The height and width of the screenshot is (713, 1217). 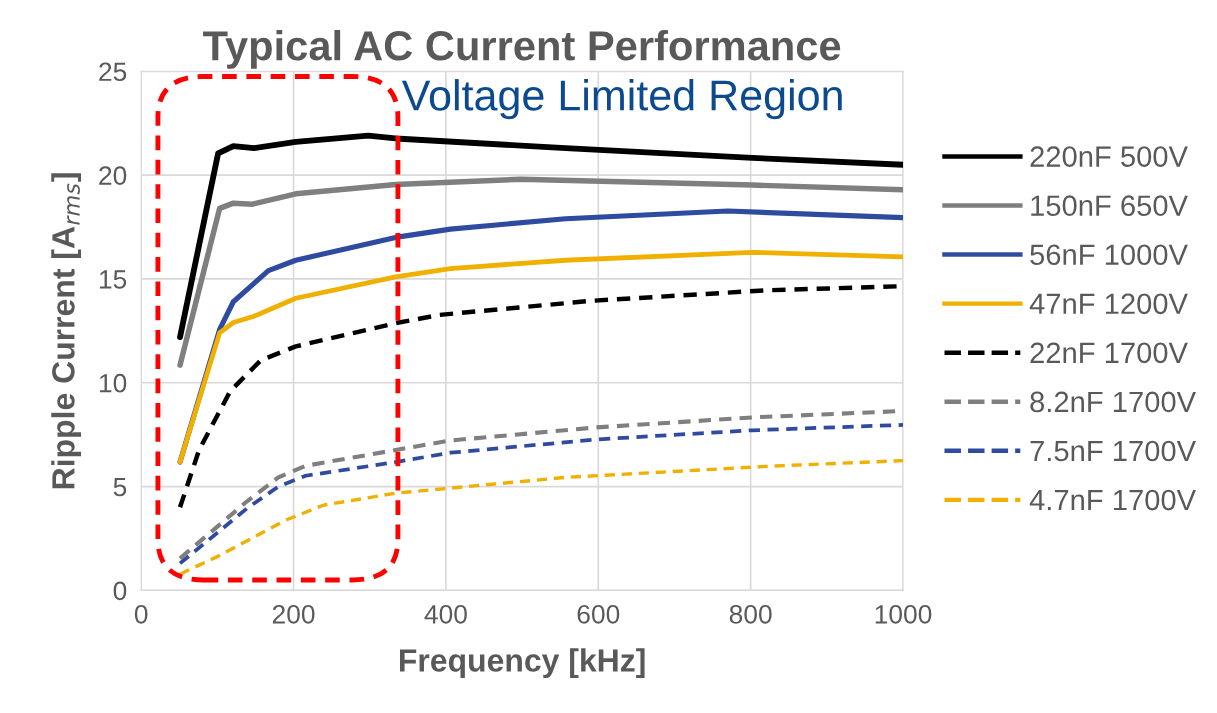 I want to click on legend-label: 22nF 1700V, so click(x=1109, y=353).